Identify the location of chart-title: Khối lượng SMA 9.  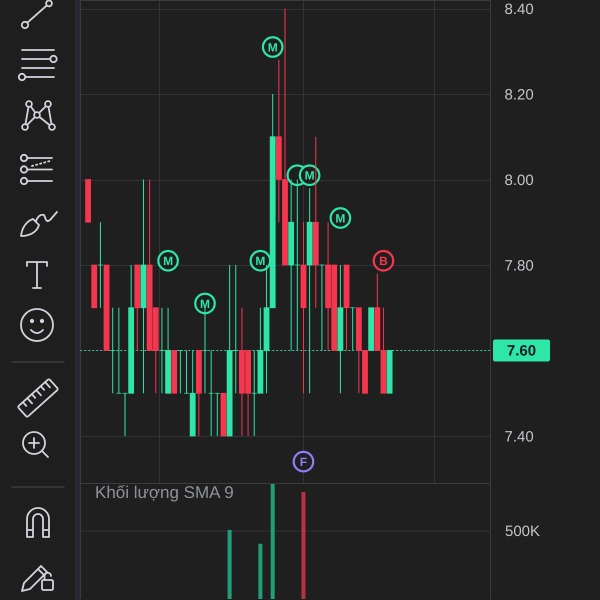
(164, 492).